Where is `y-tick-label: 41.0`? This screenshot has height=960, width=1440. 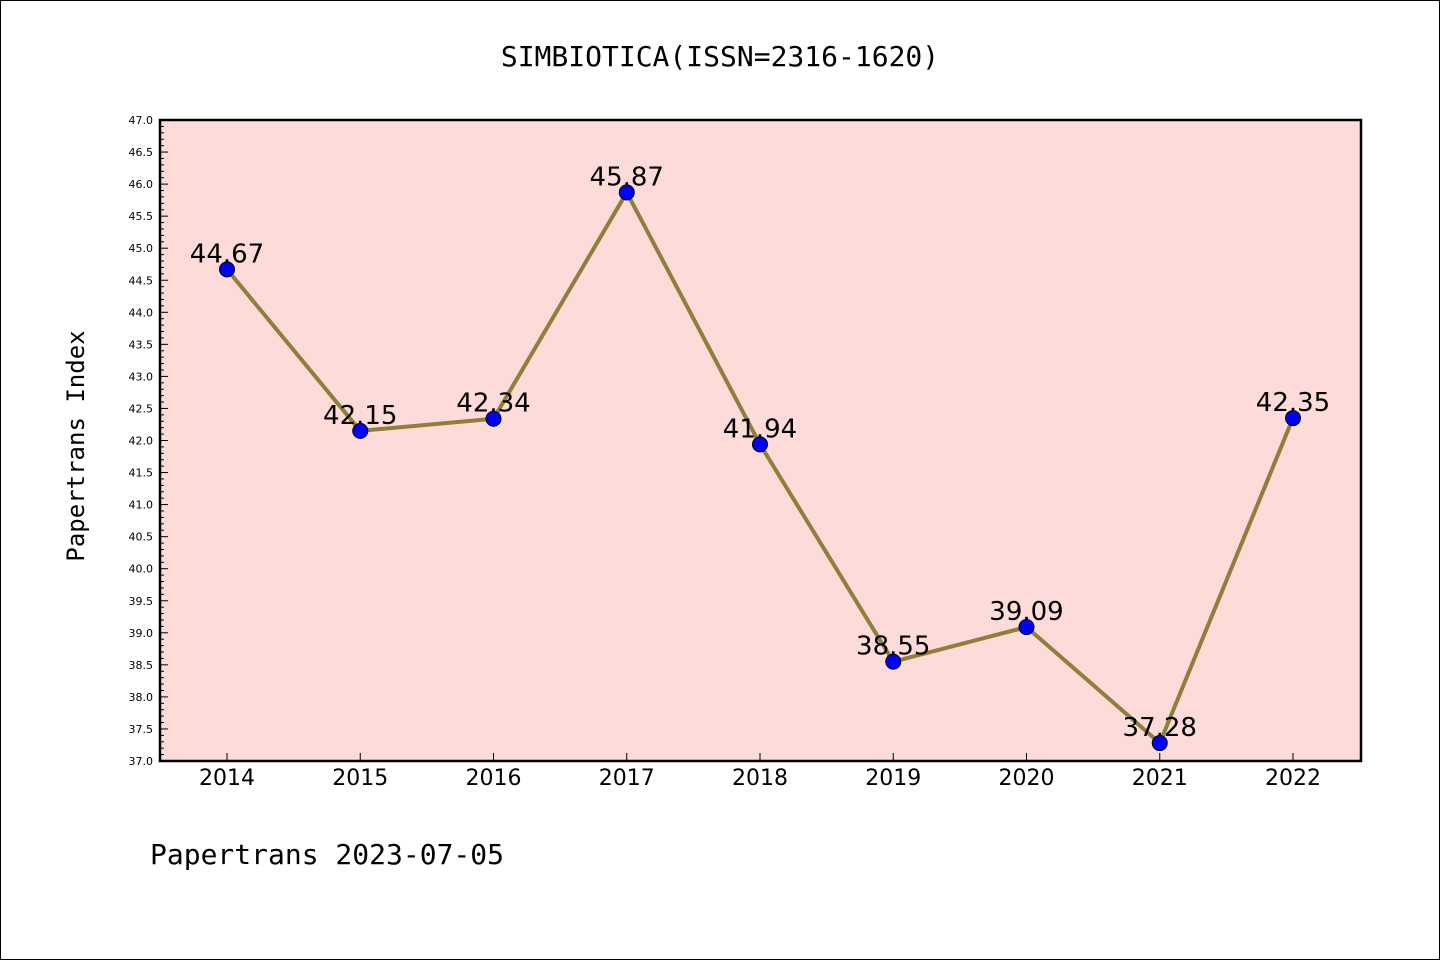 y-tick-label: 41.0 is located at coordinates (141, 505).